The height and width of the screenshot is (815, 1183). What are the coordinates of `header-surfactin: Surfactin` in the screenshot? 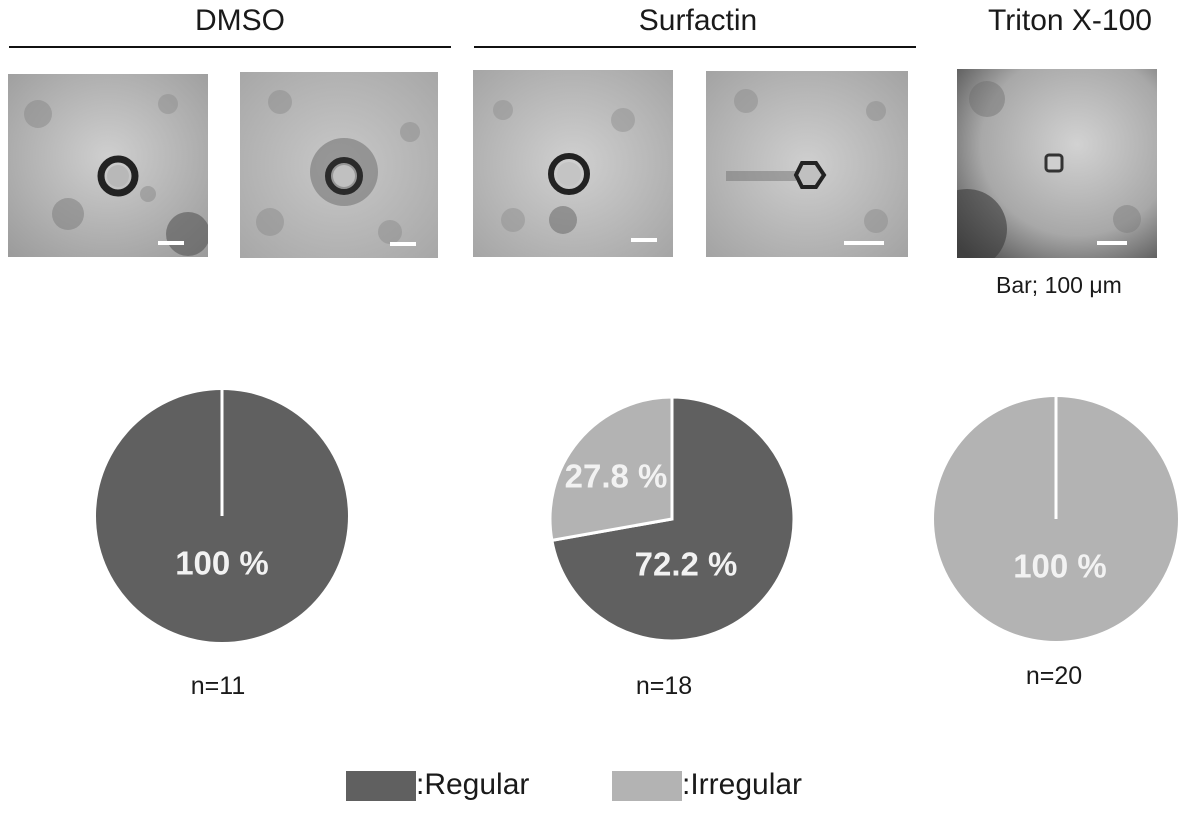 It's located at (698, 20).